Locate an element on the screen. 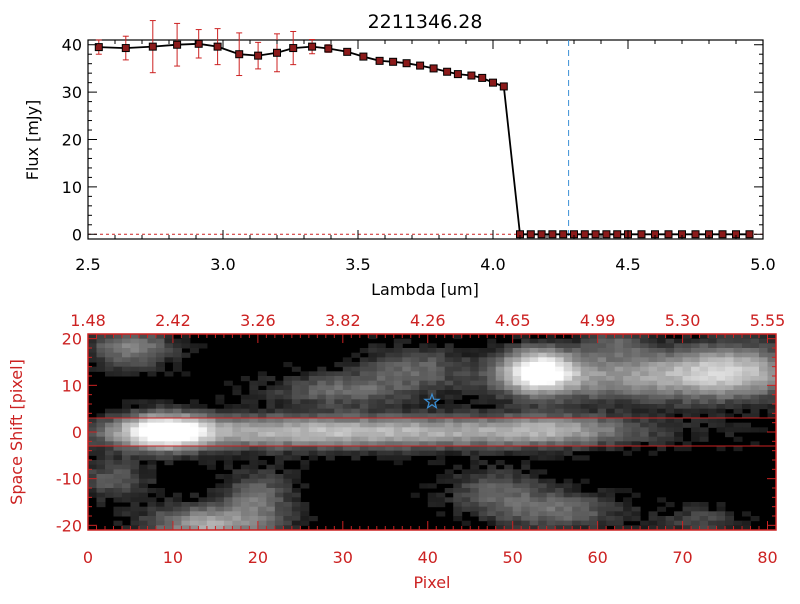  y-tick-label: 0 is located at coordinates (77, 432).